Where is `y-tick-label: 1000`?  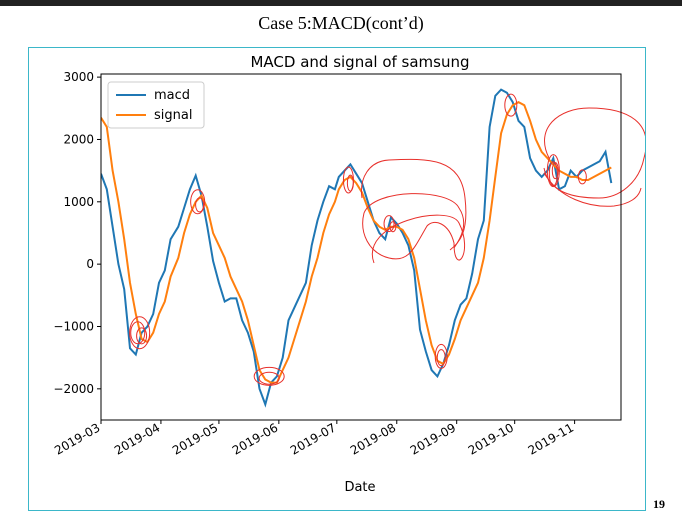
y-tick-label: 1000 is located at coordinates (78, 202).